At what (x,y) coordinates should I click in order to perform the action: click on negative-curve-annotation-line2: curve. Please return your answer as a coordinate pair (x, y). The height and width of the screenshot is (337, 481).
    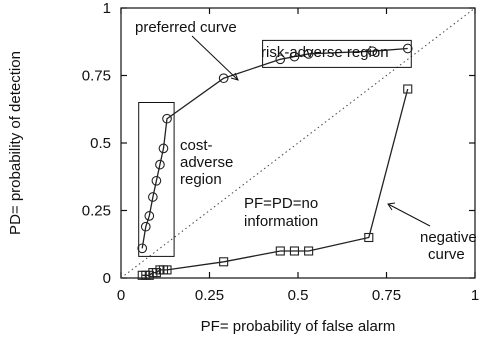
    Looking at the image, I should click on (446, 254).